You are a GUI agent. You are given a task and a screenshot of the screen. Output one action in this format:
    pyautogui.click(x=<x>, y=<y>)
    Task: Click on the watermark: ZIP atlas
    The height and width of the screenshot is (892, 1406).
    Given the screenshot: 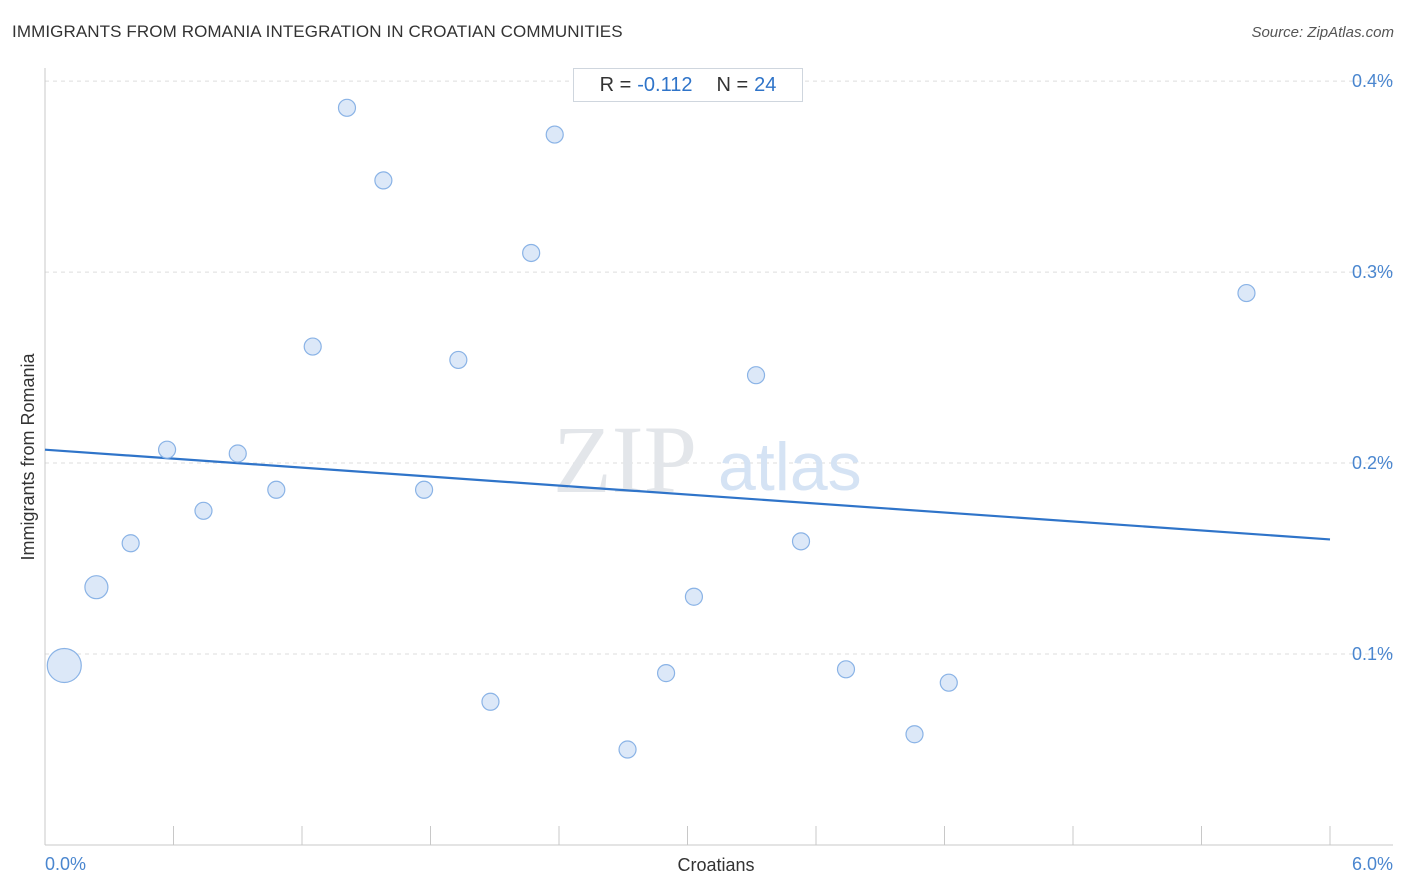 What is the action you would take?
    pyautogui.click(x=707, y=459)
    